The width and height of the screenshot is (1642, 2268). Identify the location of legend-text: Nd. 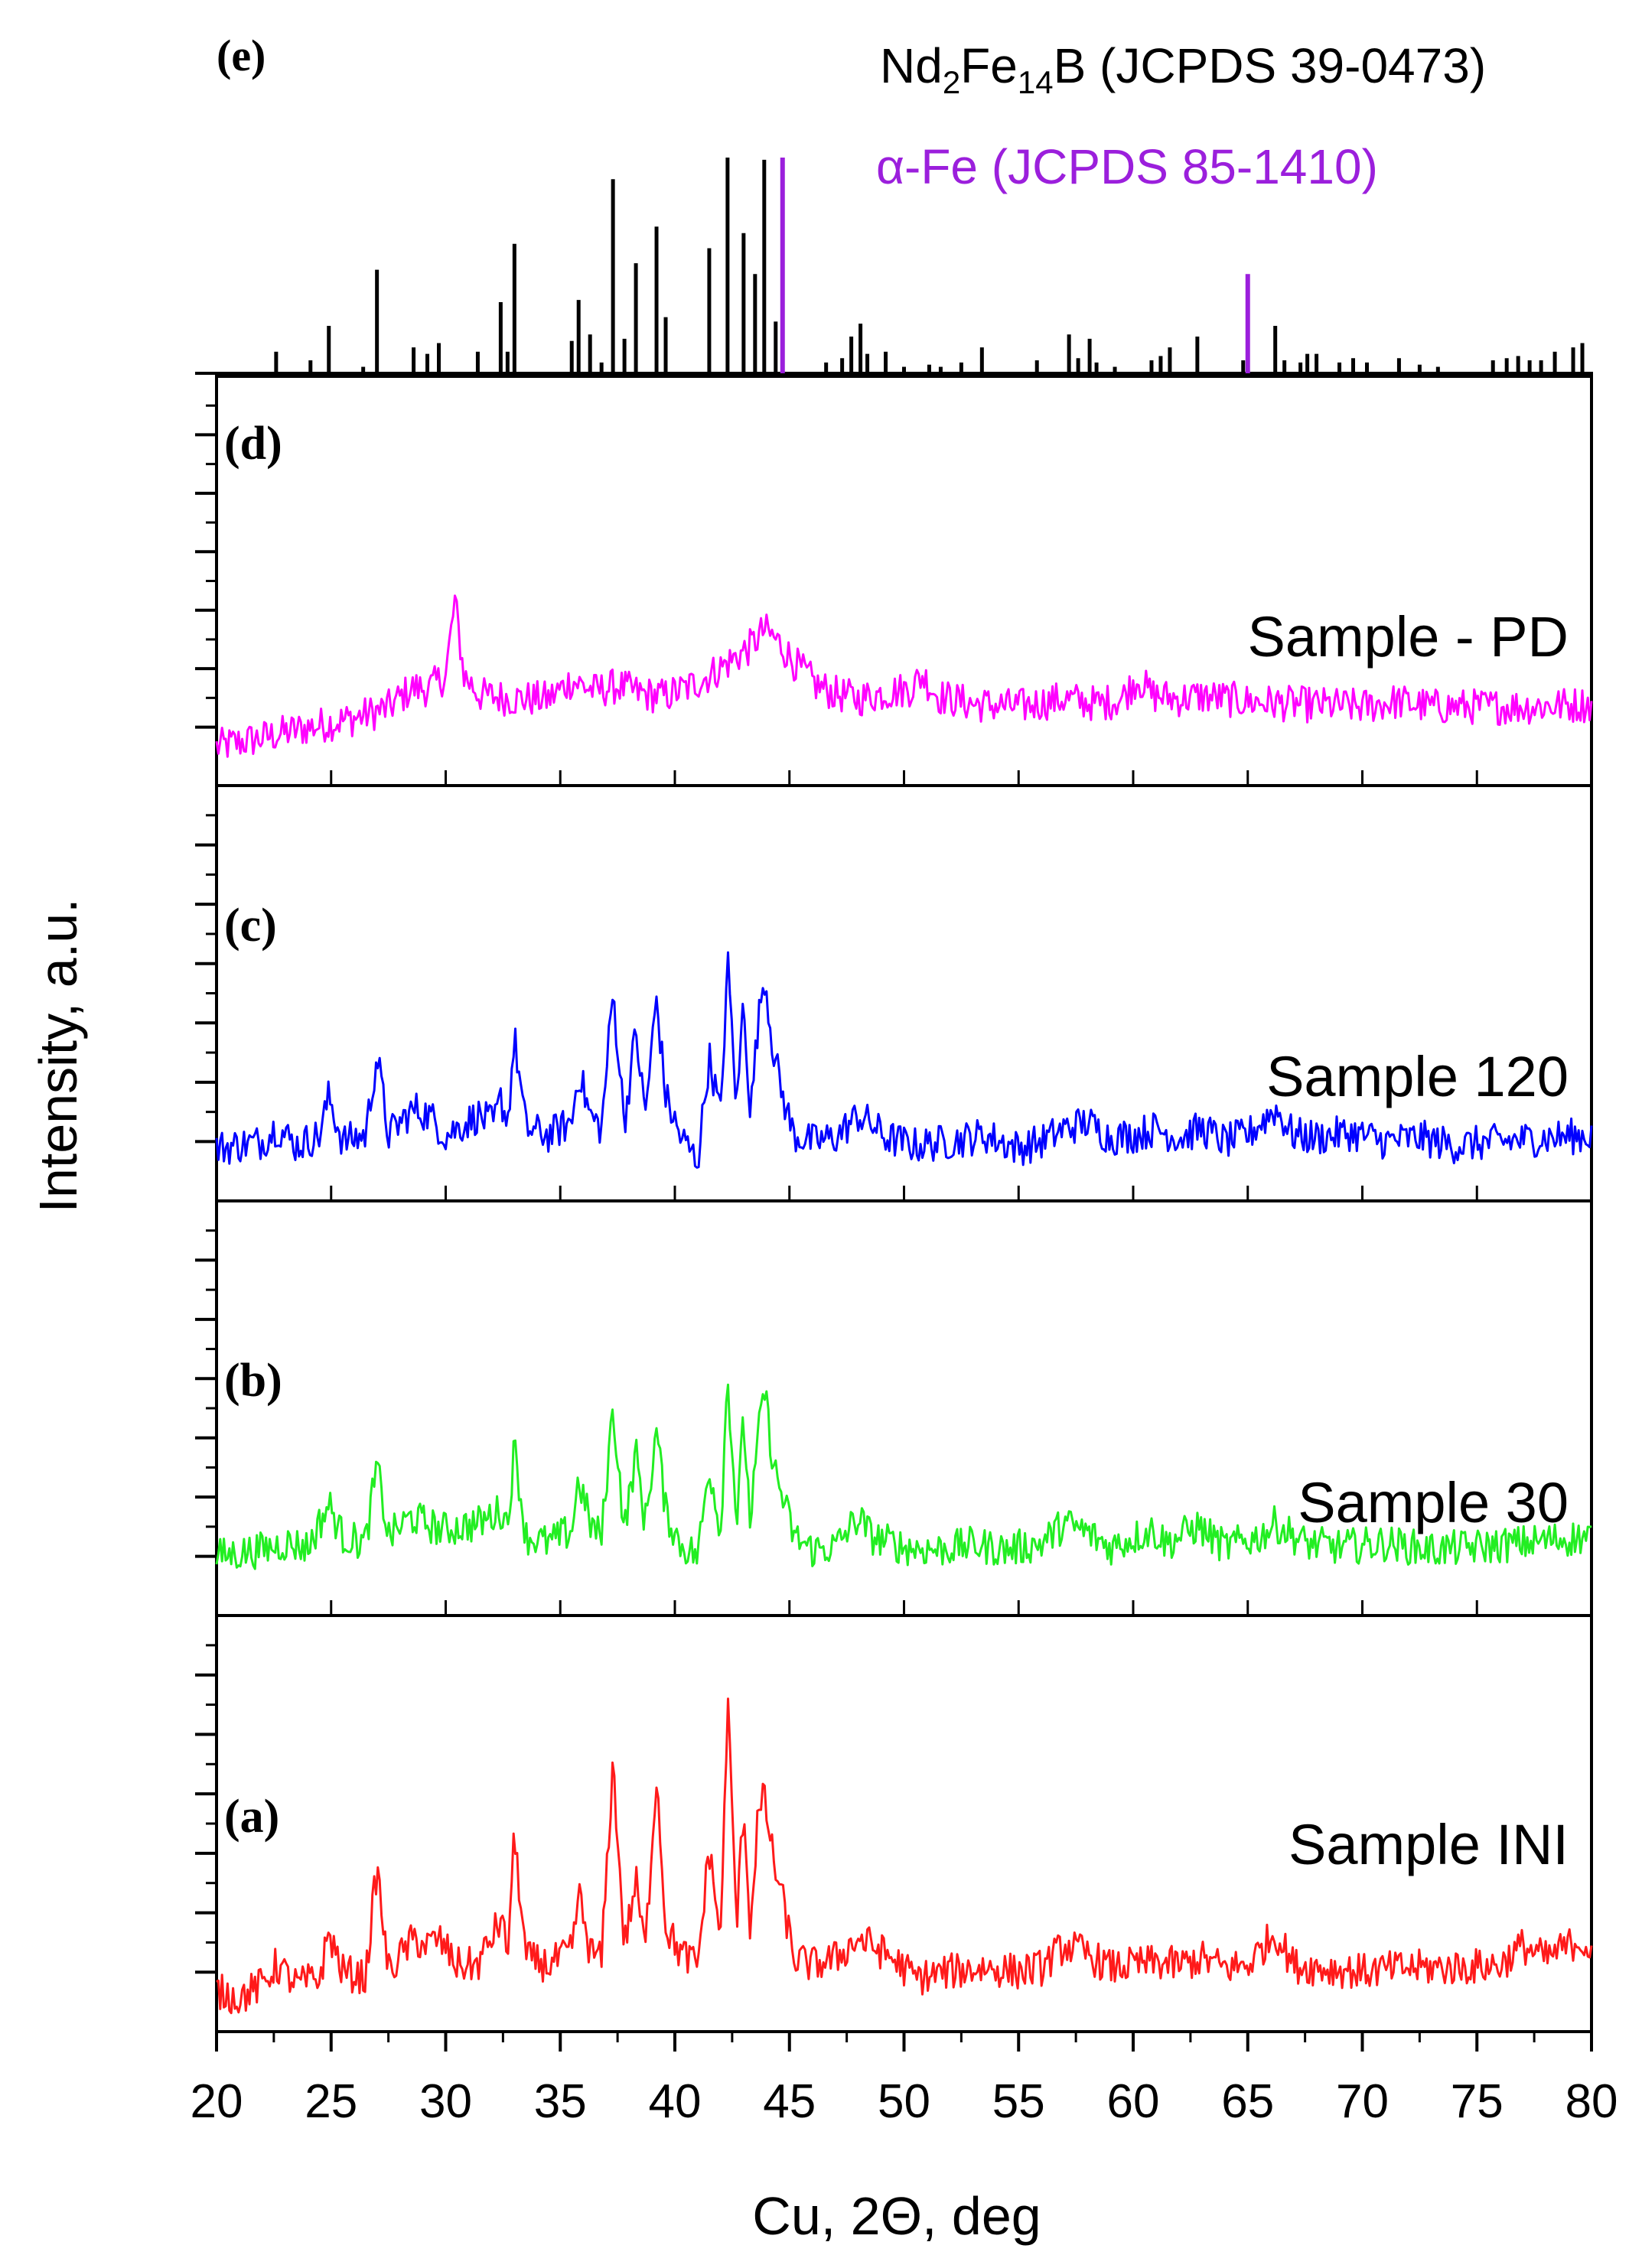
(912, 65).